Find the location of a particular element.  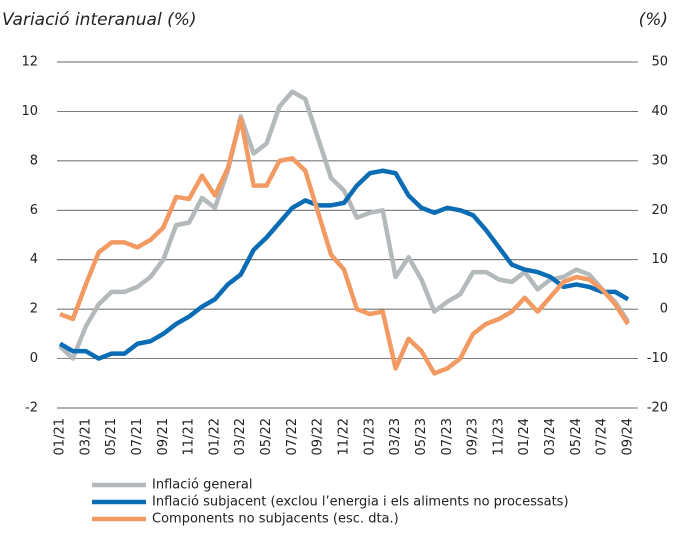

y-tick-label: 4 is located at coordinates (34, 259).